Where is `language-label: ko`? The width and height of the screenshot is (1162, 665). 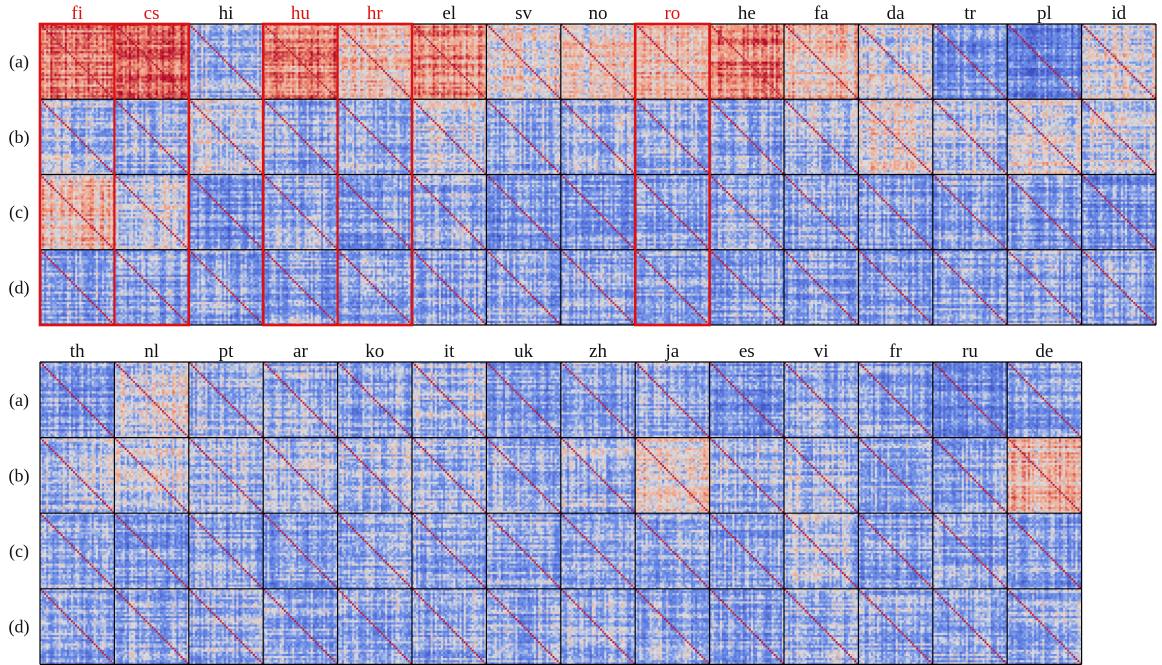 language-label: ko is located at coordinates (374, 351).